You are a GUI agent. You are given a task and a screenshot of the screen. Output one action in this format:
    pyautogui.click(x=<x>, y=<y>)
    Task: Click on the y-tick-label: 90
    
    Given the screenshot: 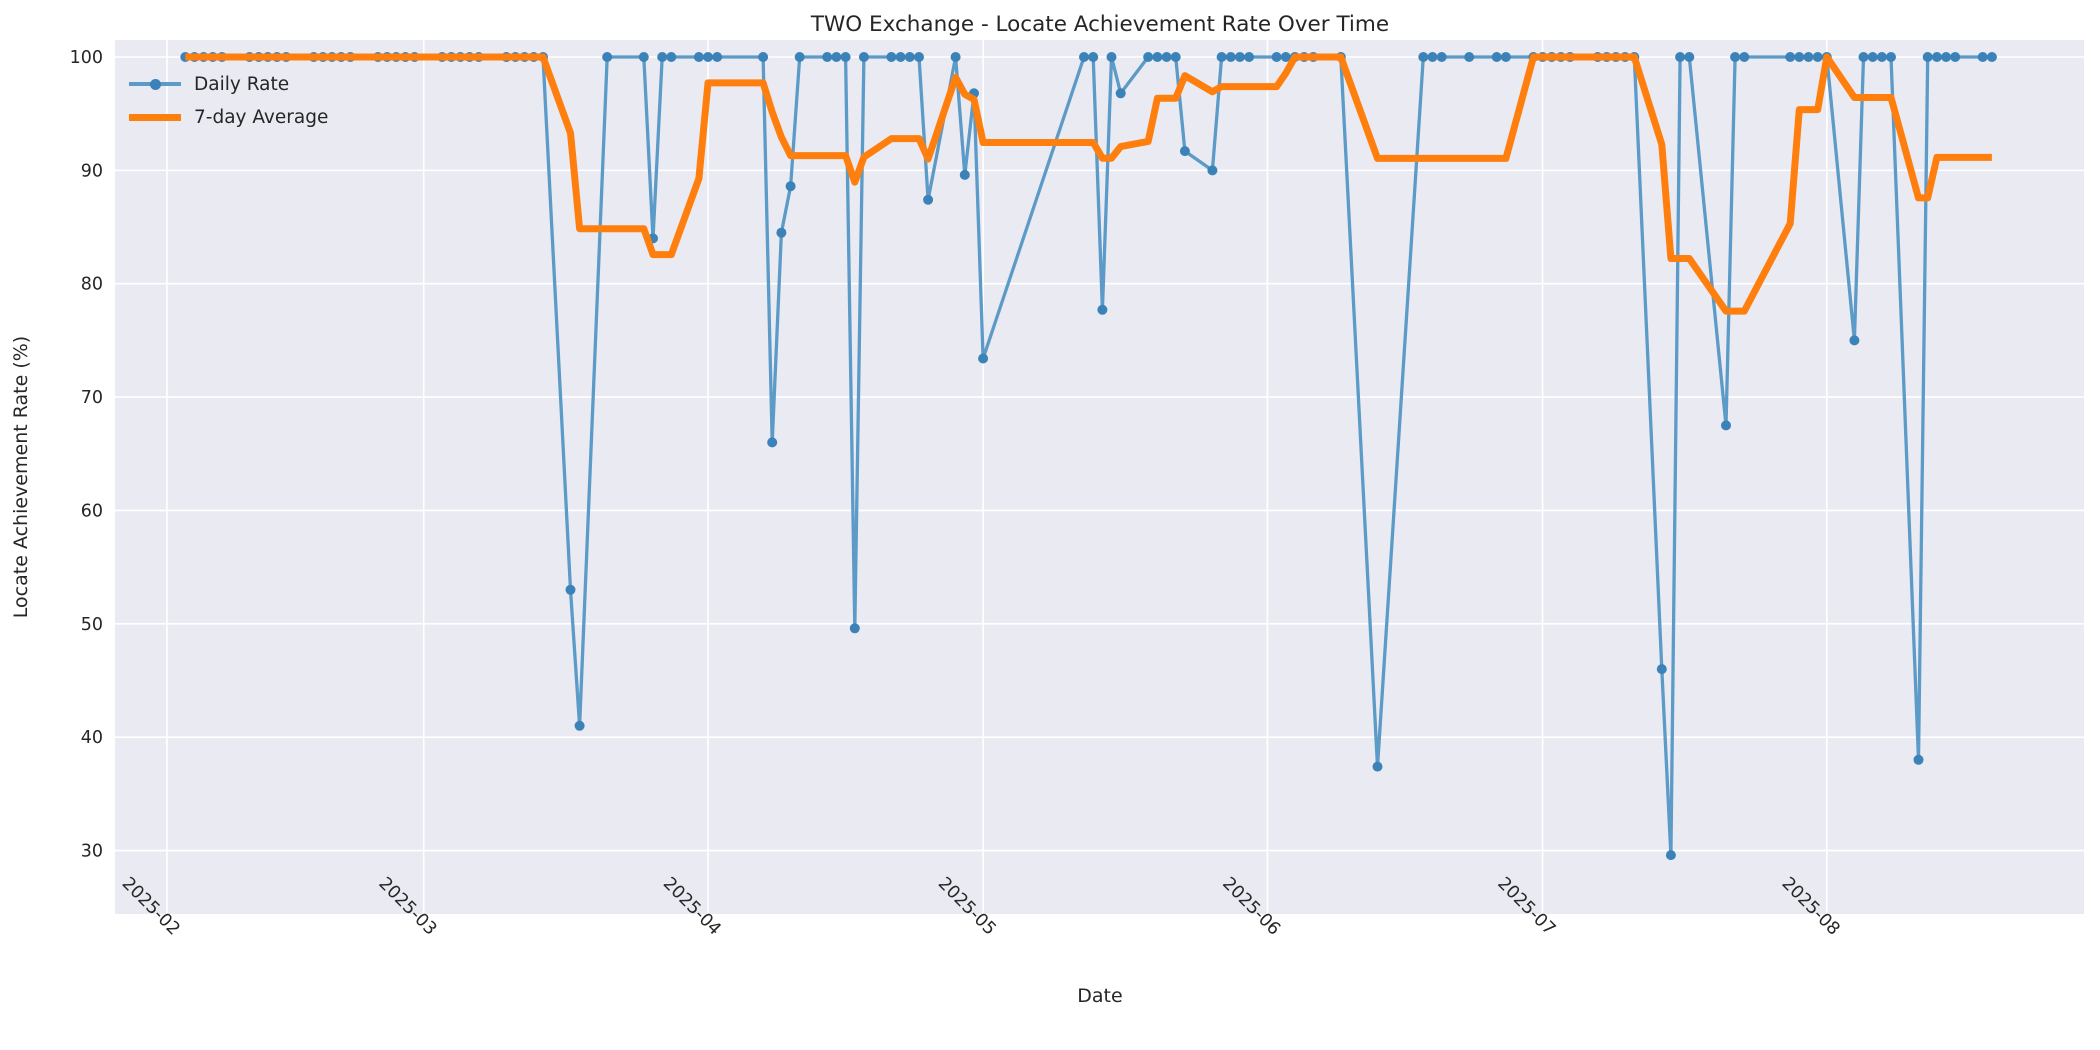 What is the action you would take?
    pyautogui.click(x=92, y=171)
    